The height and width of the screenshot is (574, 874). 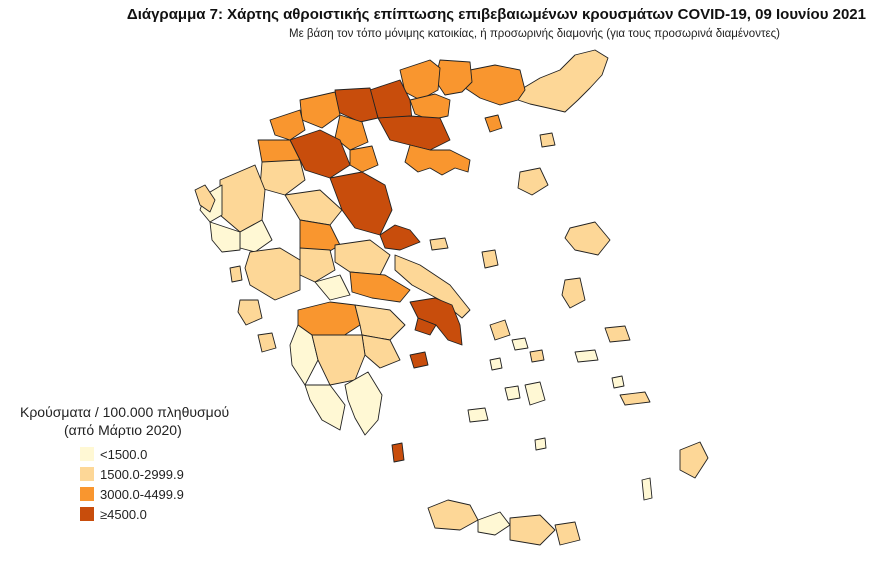 What do you see at coordinates (142, 494) in the screenshot?
I see `legend-label: 3000.0-4499.9` at bounding box center [142, 494].